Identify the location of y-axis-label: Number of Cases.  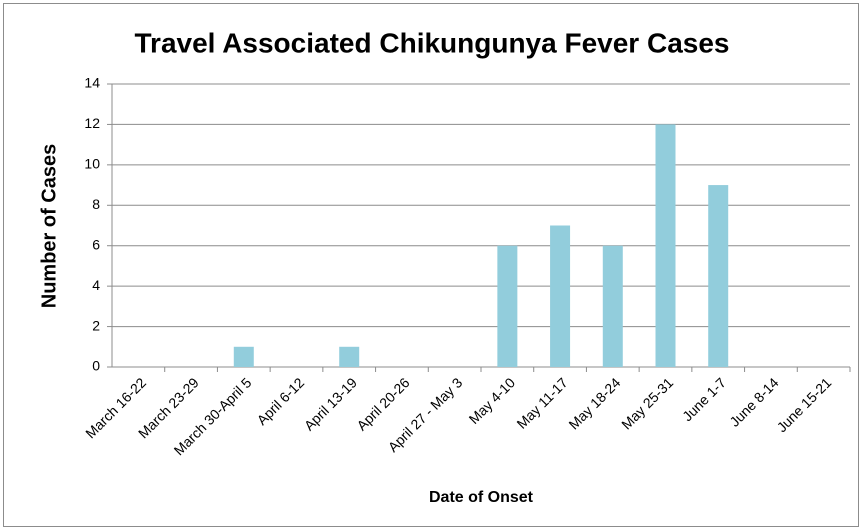
(49, 226).